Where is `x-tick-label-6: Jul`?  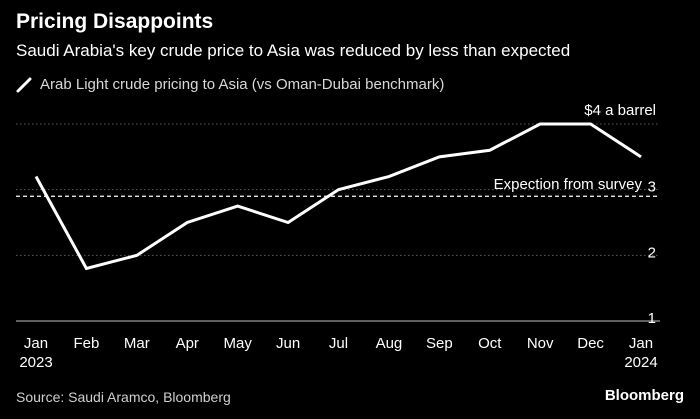
x-tick-label-6: Jul is located at coordinates (338, 343).